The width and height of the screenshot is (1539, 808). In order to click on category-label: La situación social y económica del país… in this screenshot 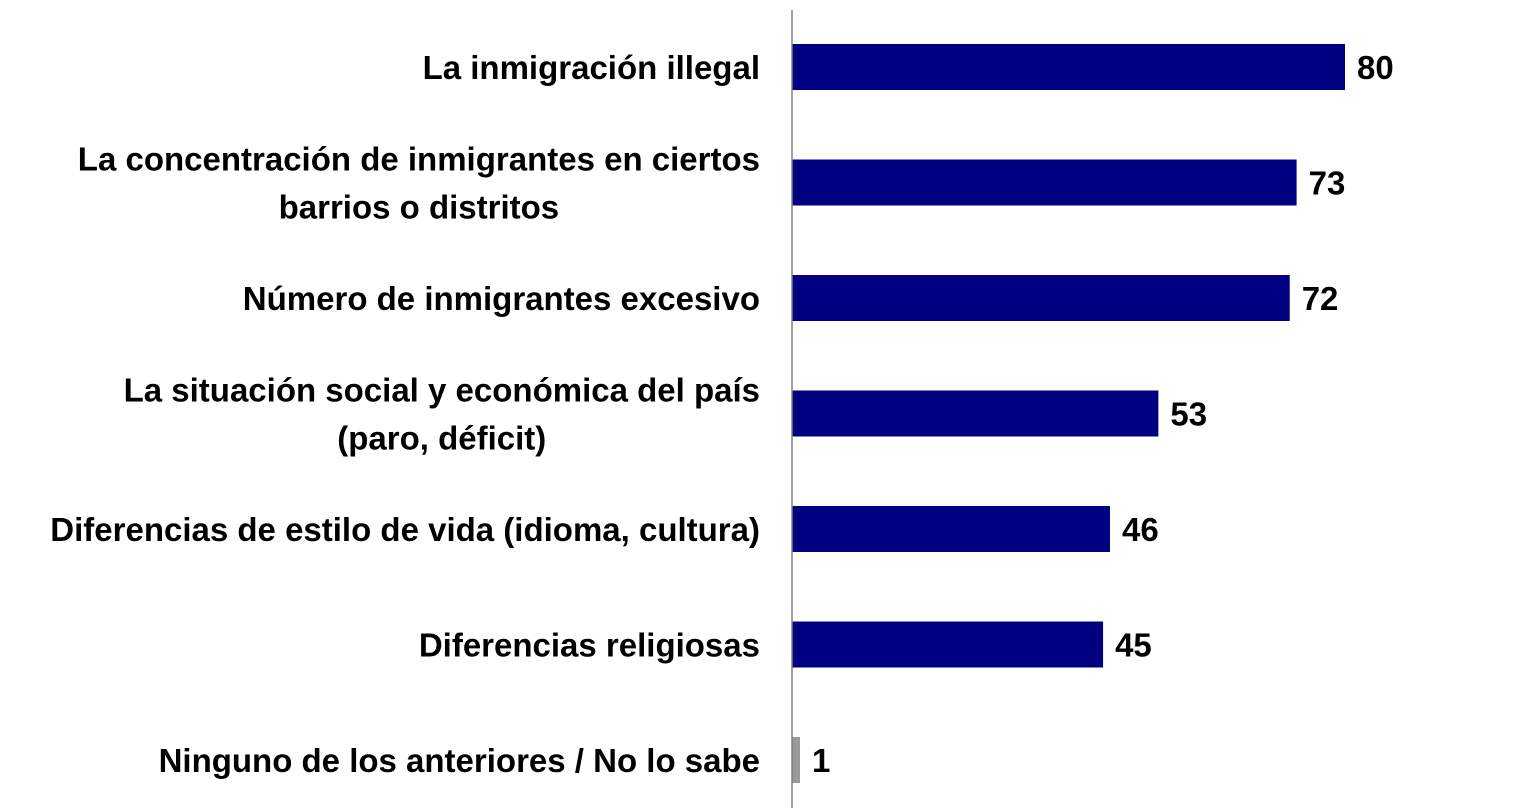, I will do `click(442, 414)`.